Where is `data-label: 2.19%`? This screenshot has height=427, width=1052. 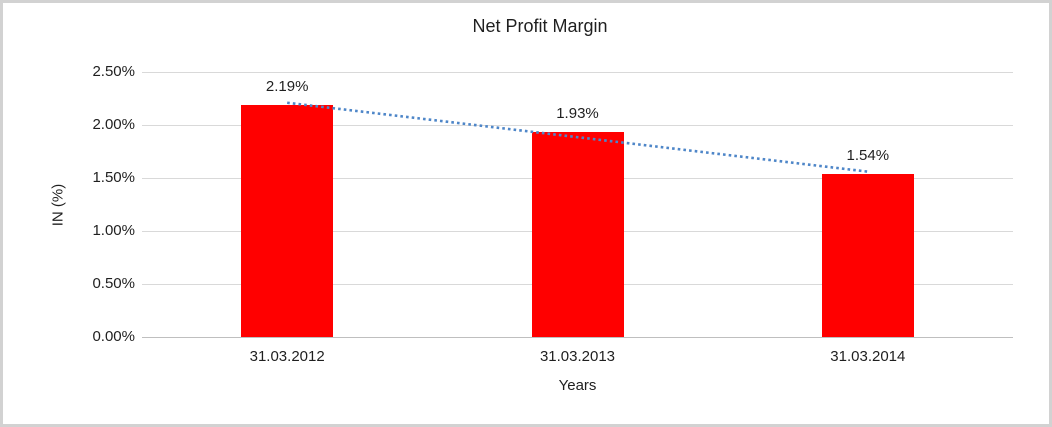 data-label: 2.19% is located at coordinates (287, 86).